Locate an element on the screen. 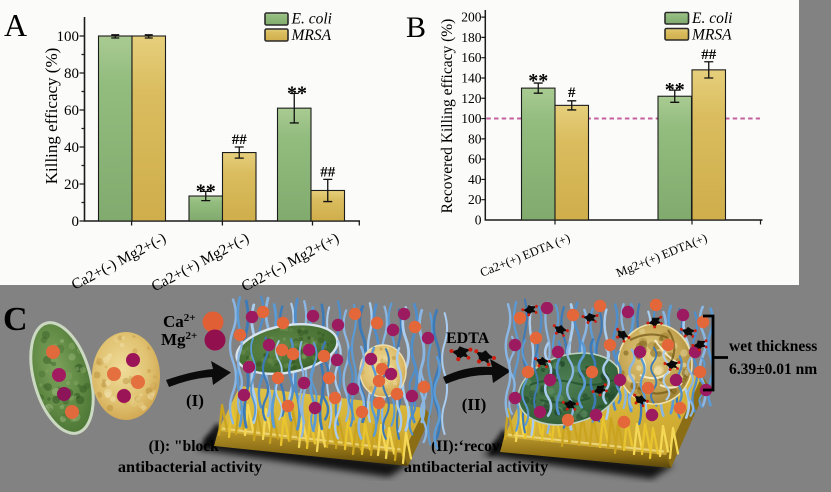 This screenshot has height=492, width=831. svg-text: 200 is located at coordinates (471, 17).